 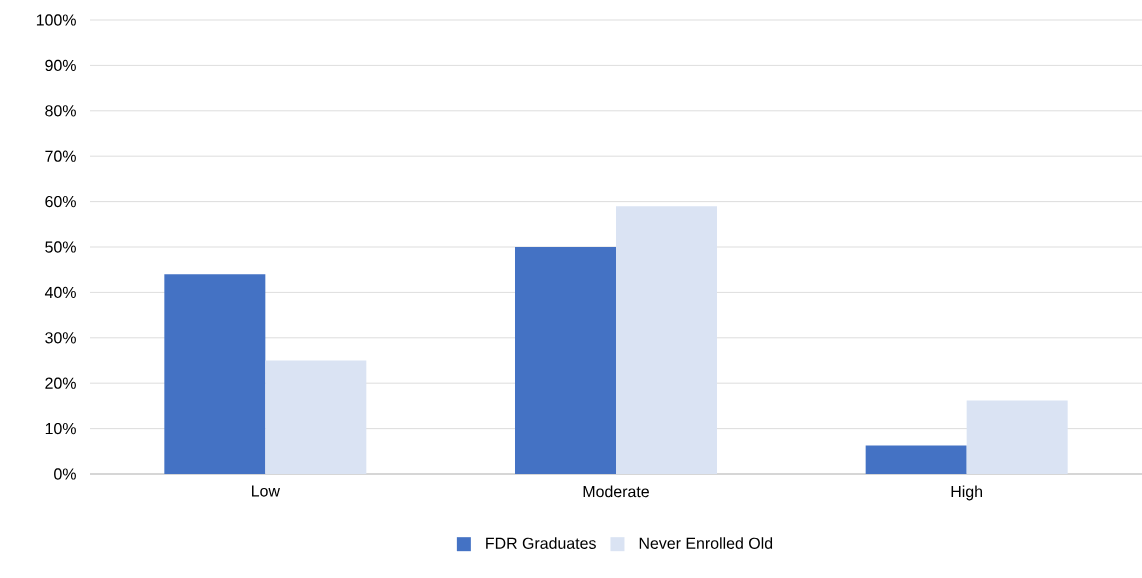 What do you see at coordinates (56, 20) in the screenshot?
I see `y-tick-label: 100%` at bounding box center [56, 20].